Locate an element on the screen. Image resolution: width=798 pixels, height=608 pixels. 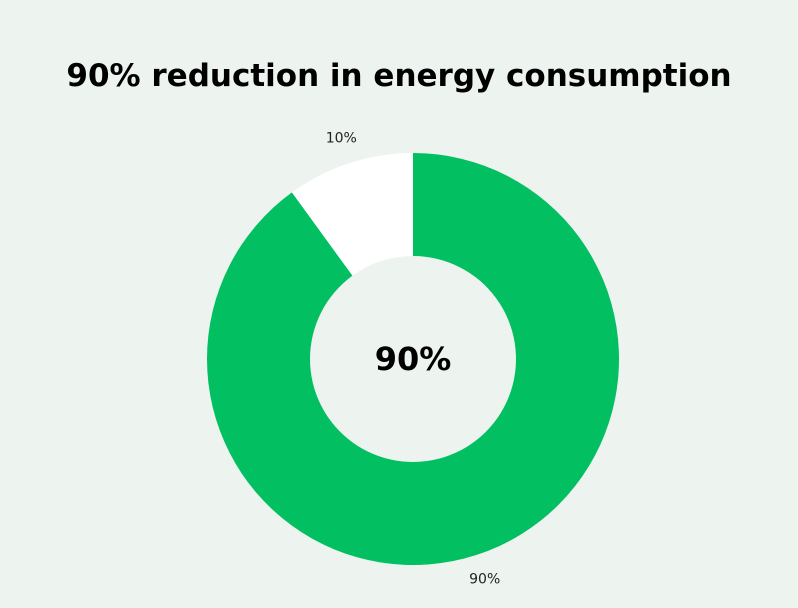
chart-title: 90% reduction in energy consumption is located at coordinates (399, 76).